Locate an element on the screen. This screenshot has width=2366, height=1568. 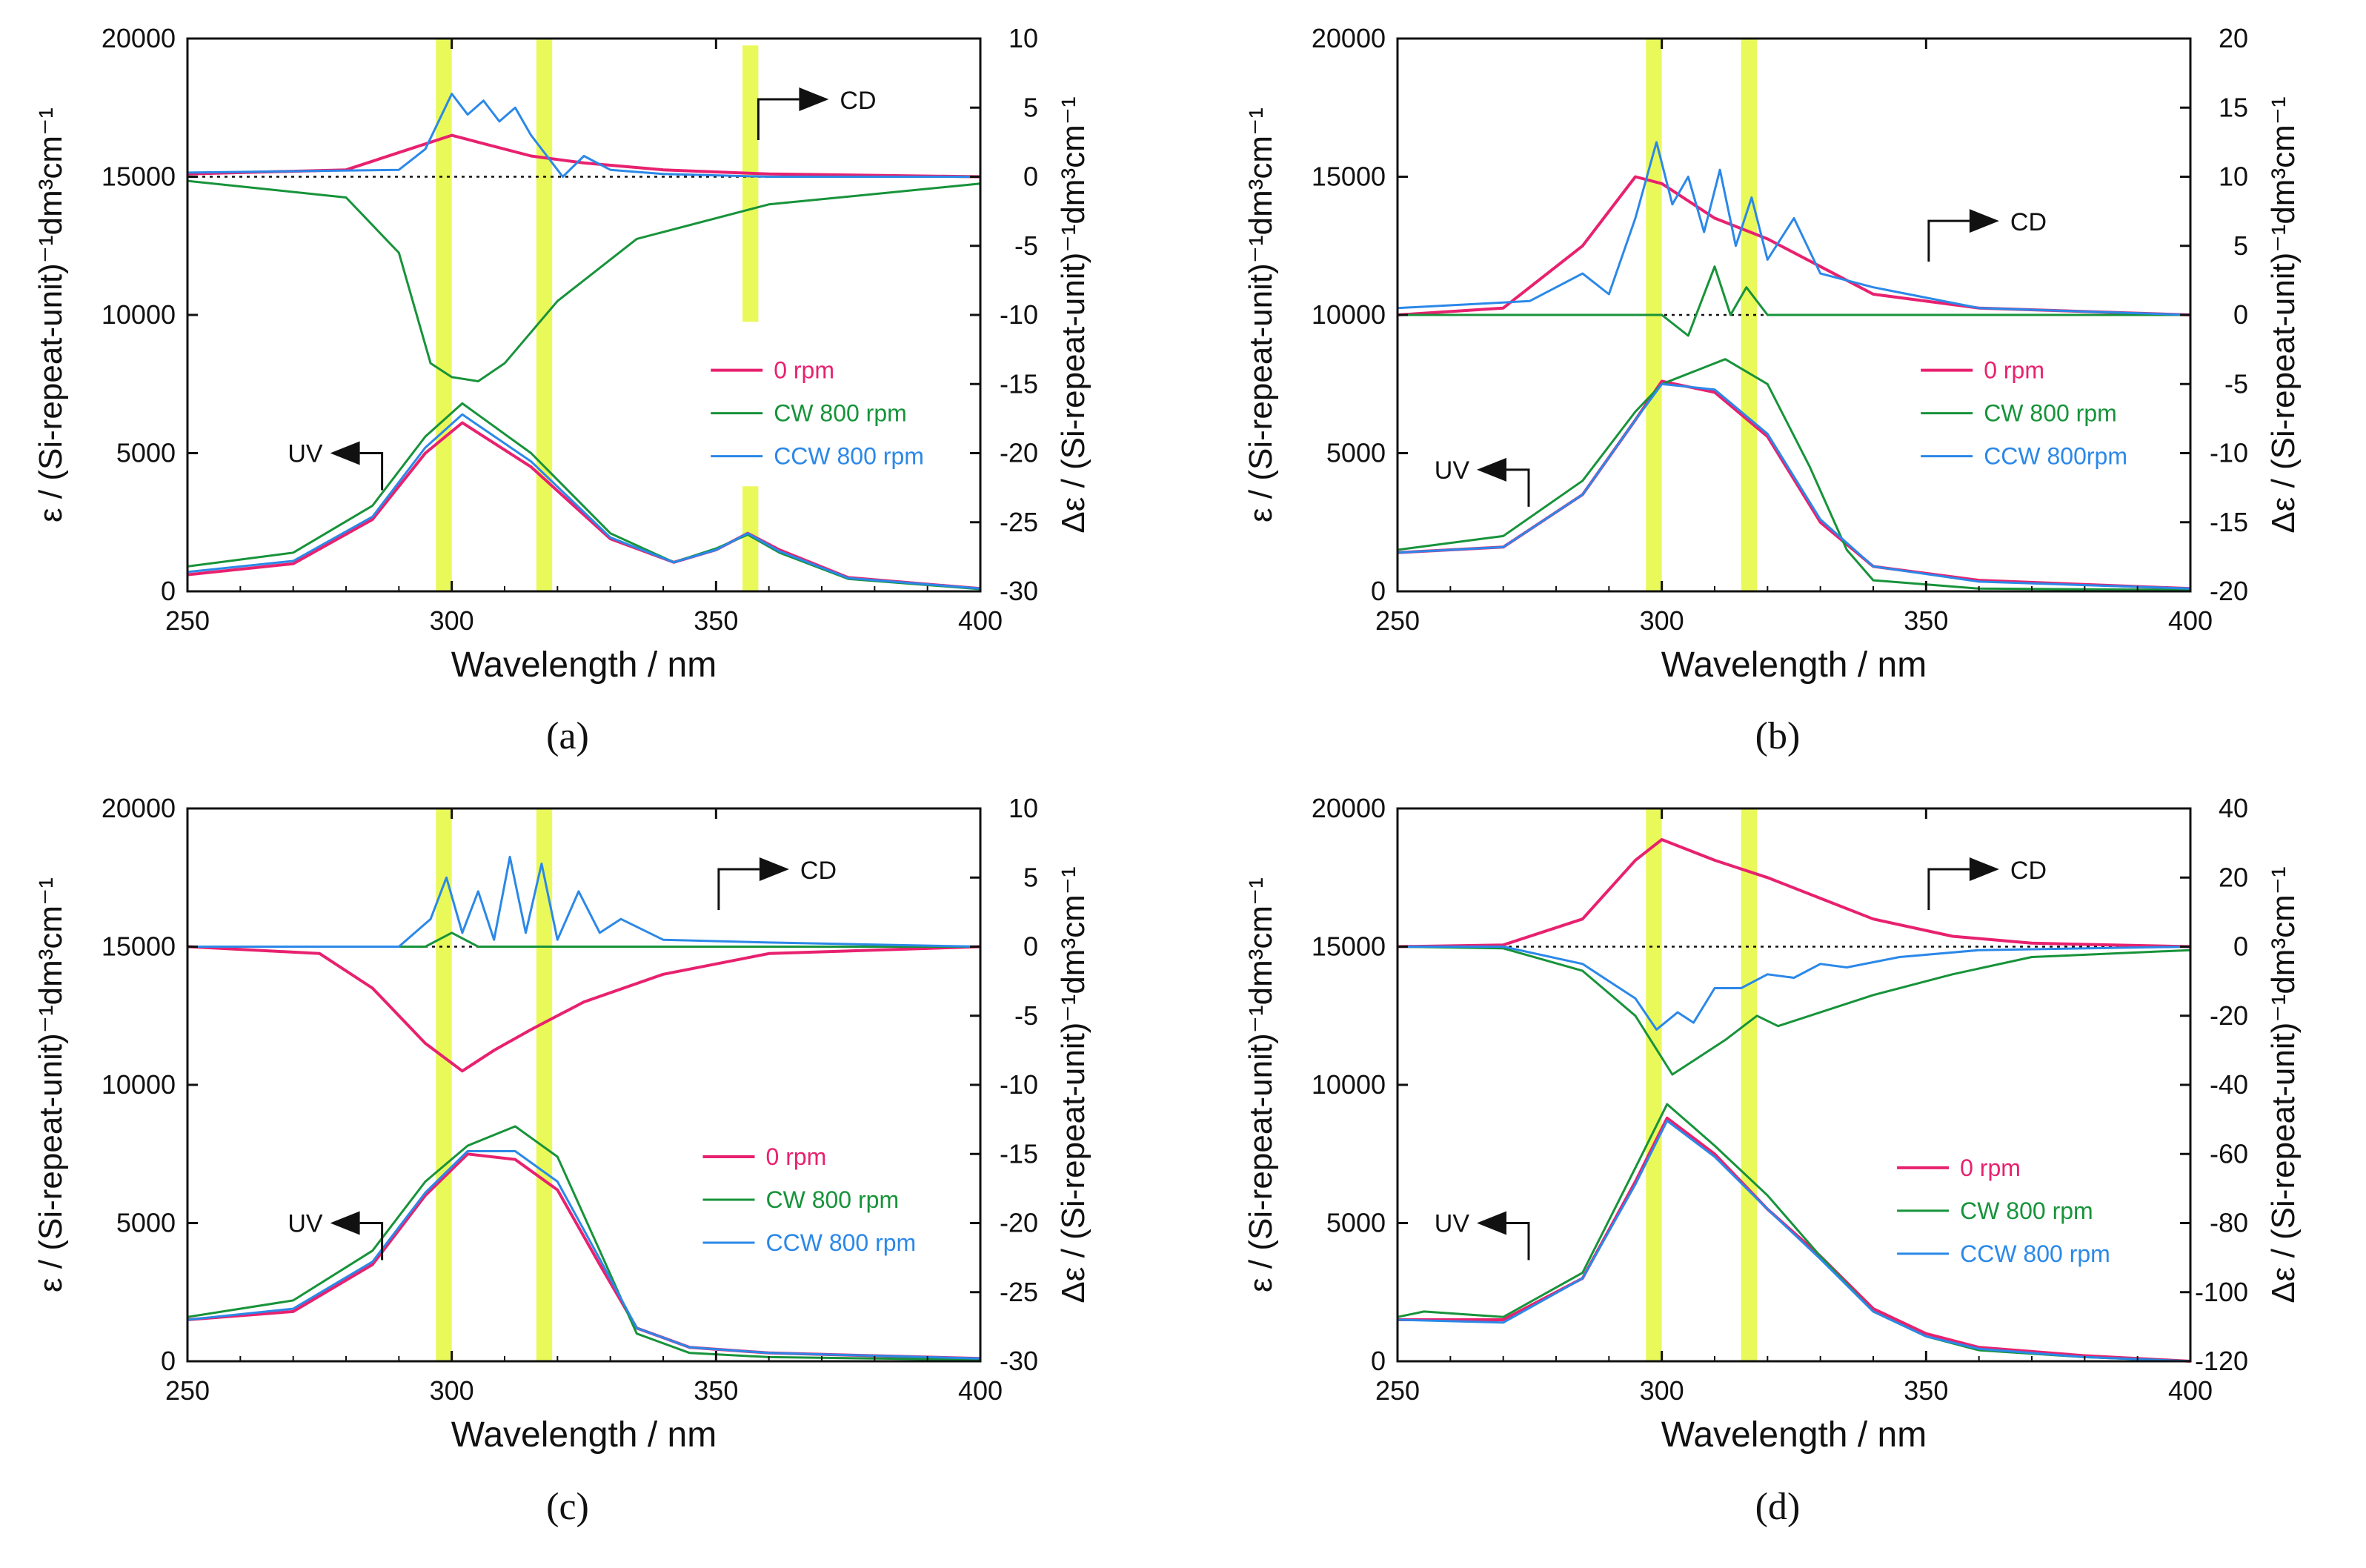
cd-arrow-line is located at coordinates (1949, 889).